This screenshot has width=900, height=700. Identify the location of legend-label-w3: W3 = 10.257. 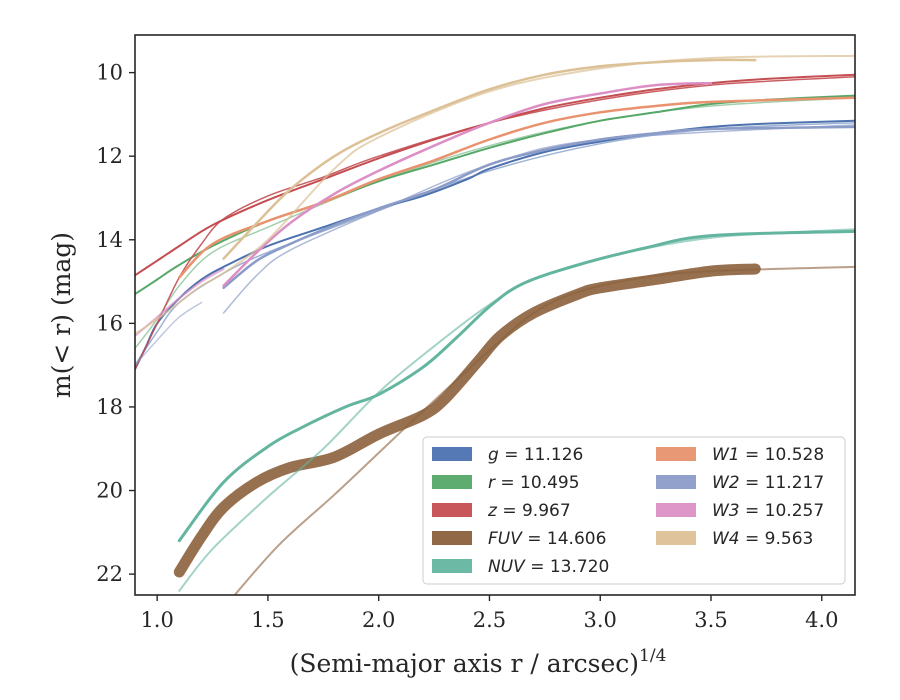
(768, 511).